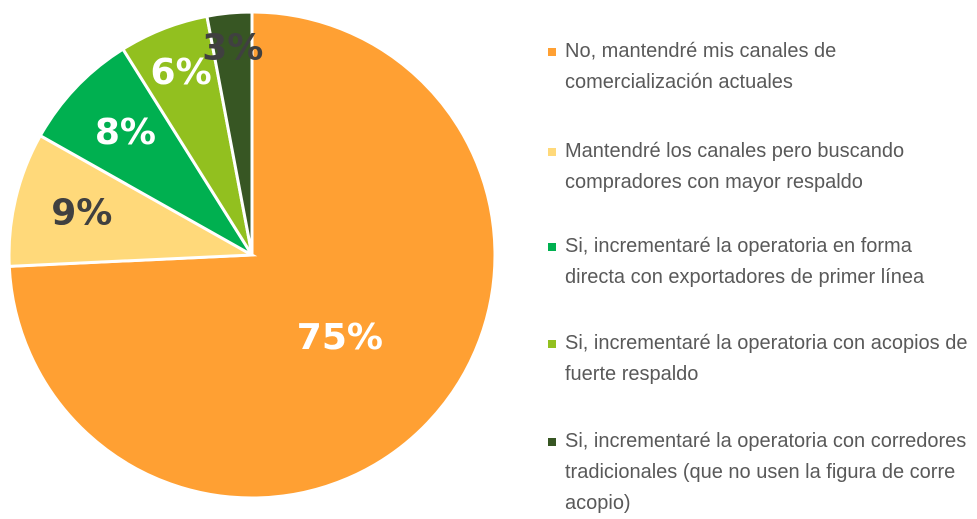 The height and width of the screenshot is (519, 977). I want to click on data-label: 75%, so click(340, 337).